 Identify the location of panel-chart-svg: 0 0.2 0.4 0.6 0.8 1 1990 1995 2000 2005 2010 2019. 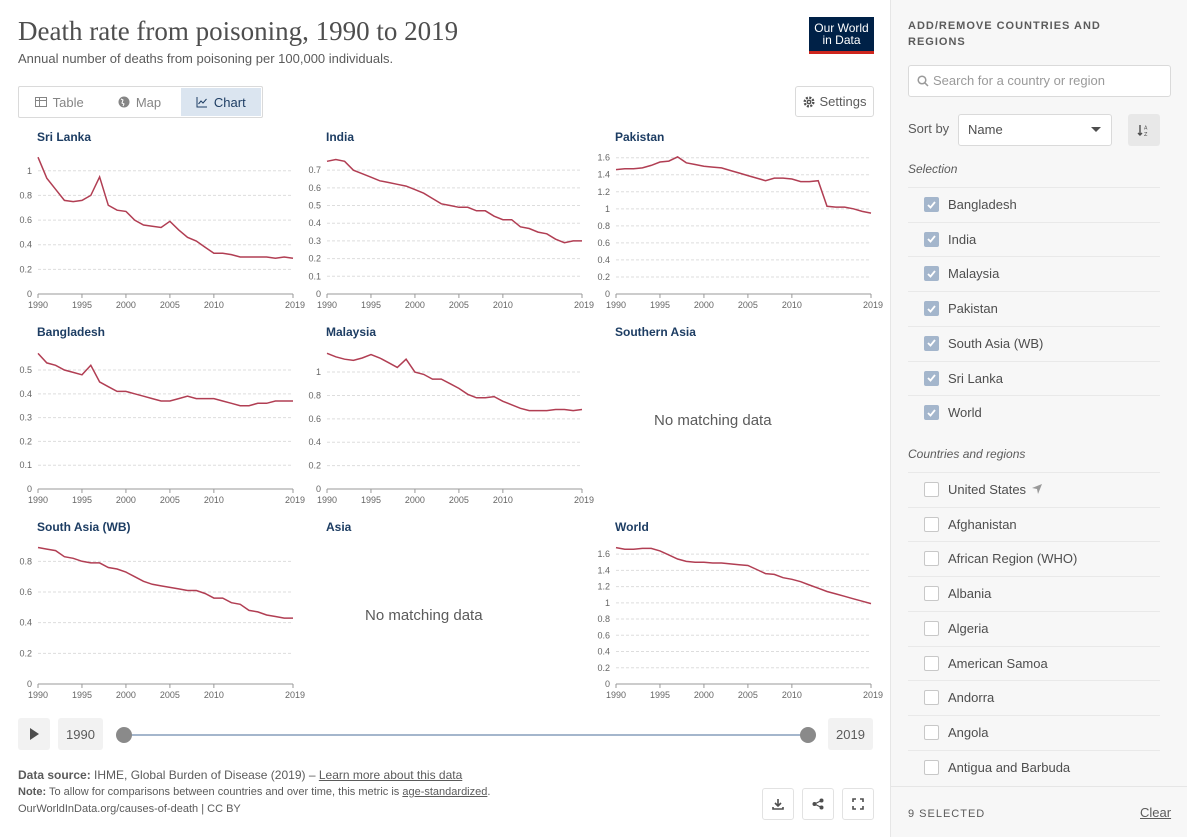
(162, 233).